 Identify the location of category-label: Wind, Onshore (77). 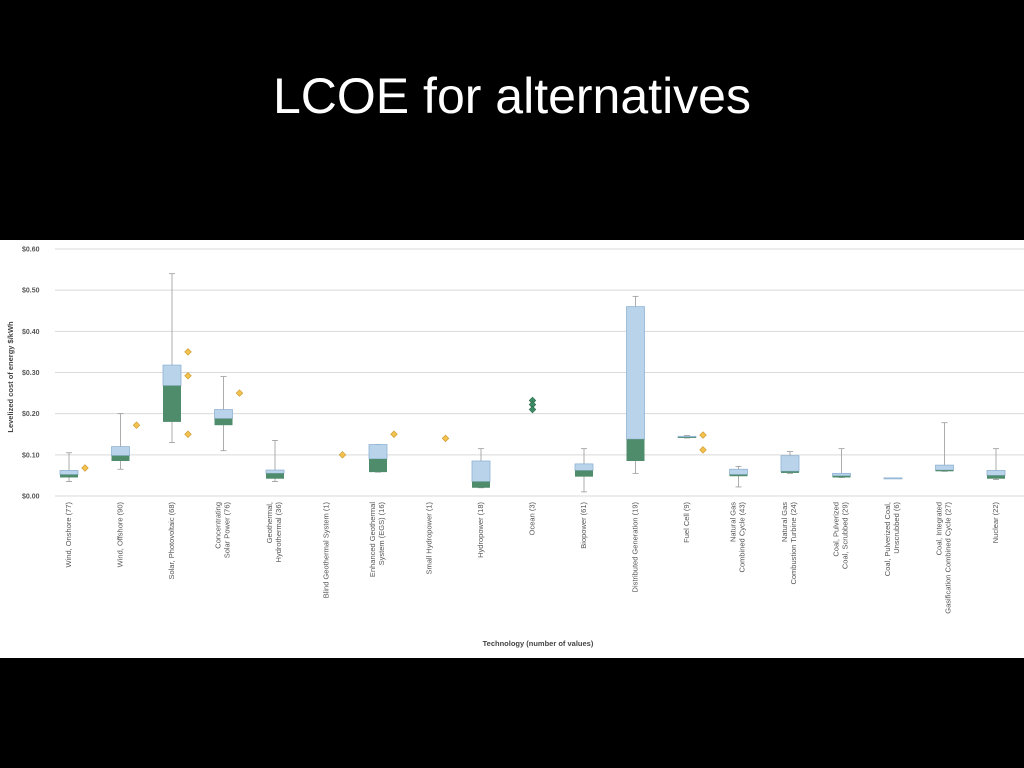
(68, 535).